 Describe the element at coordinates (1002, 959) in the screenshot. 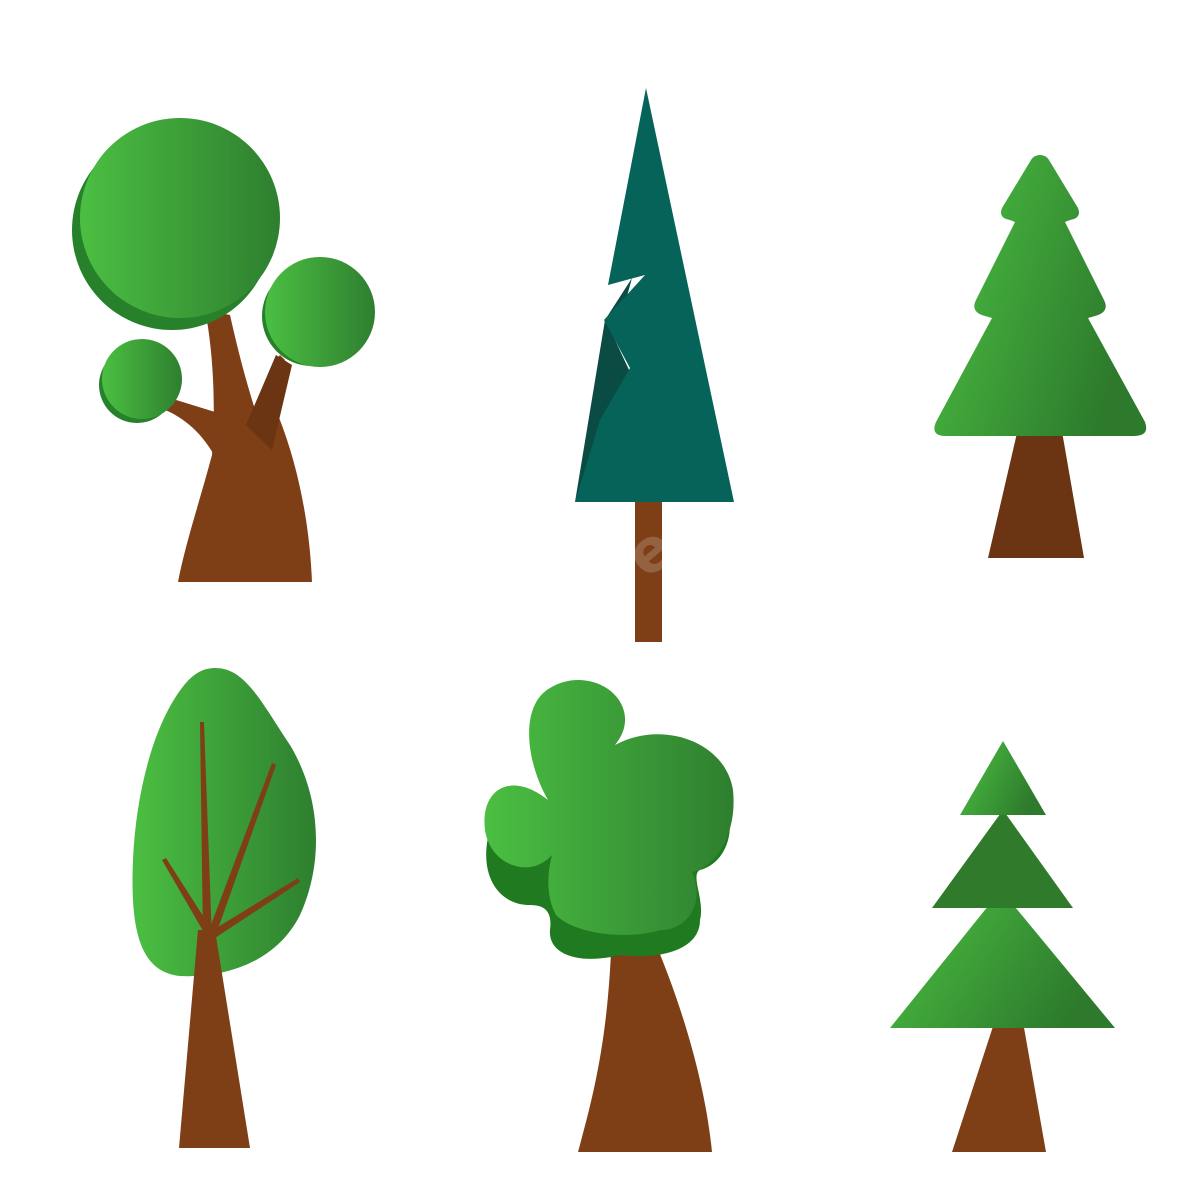

I see `fir-tier-bottom` at that location.